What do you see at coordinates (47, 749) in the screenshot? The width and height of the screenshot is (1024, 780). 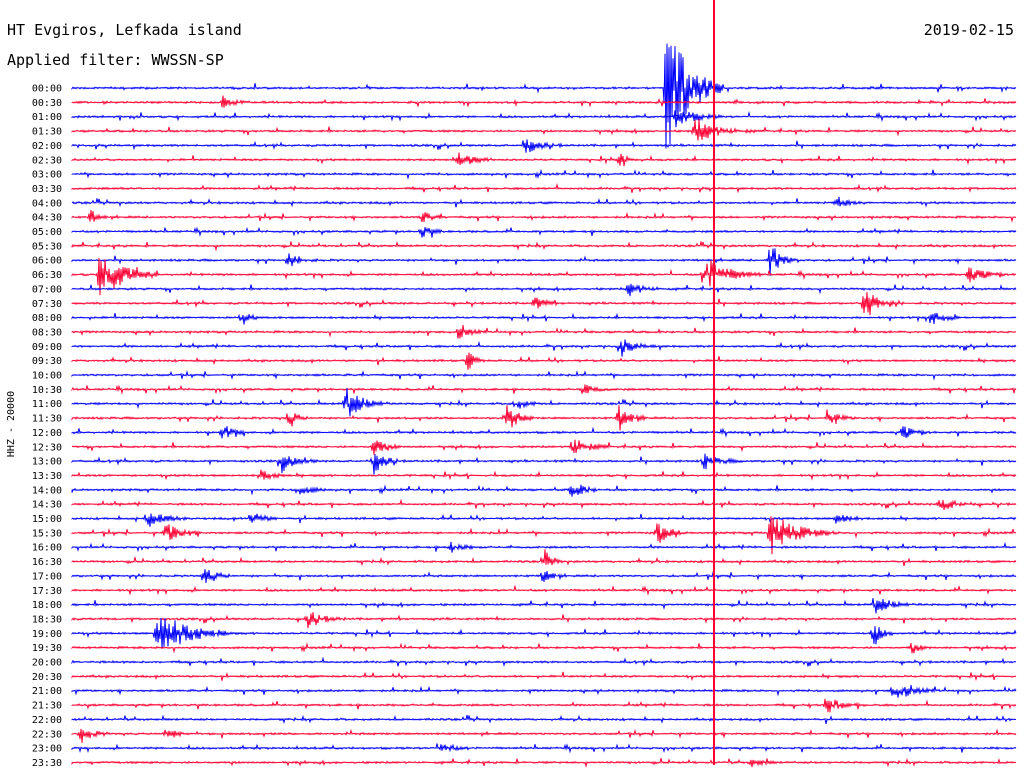 I see `row-tick-label: 23:00` at bounding box center [47, 749].